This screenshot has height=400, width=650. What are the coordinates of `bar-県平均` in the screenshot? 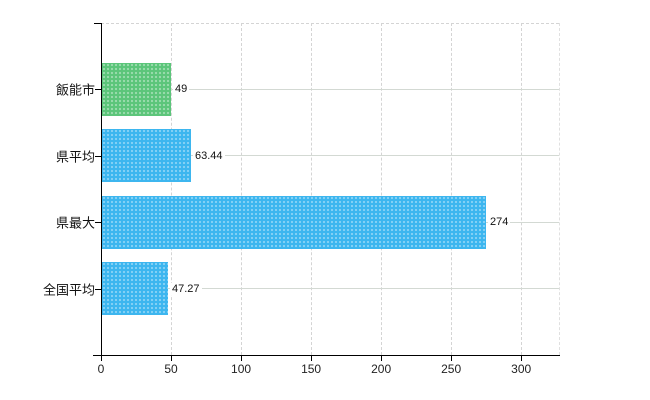 It's located at (146, 156).